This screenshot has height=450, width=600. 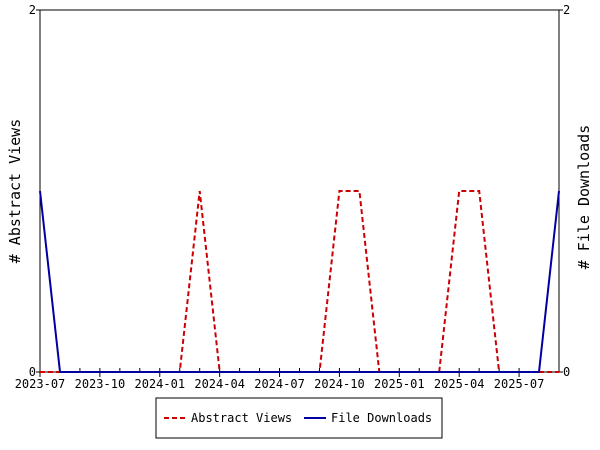 I want to click on legend: Abstract Views File Downloads, so click(x=299, y=418).